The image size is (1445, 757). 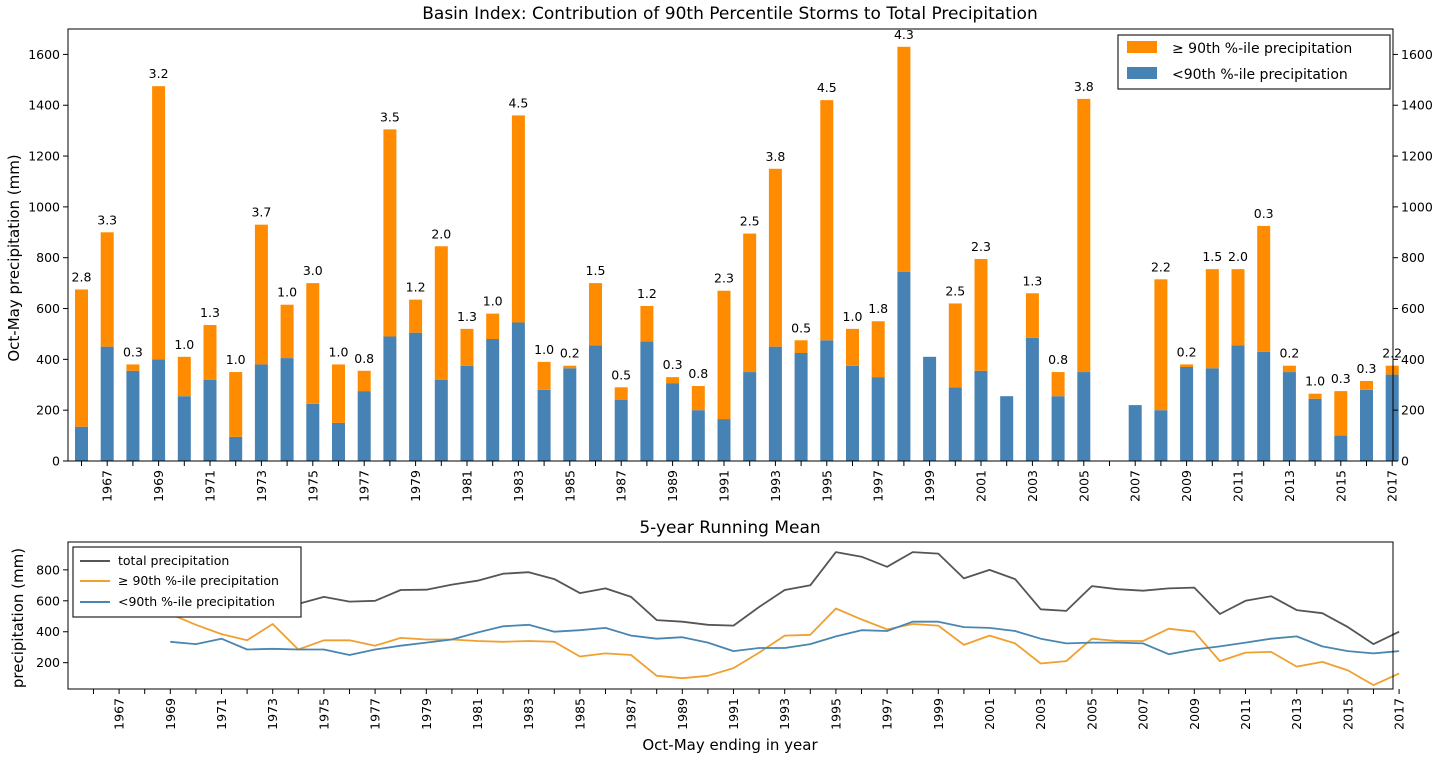 What do you see at coordinates (236, 359) in the screenshot?
I see `ratio-label-1972: 1.0` at bounding box center [236, 359].